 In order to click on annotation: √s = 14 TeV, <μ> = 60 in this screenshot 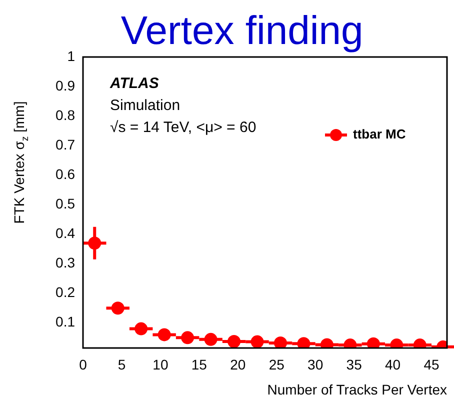, I will do `click(183, 127)`.